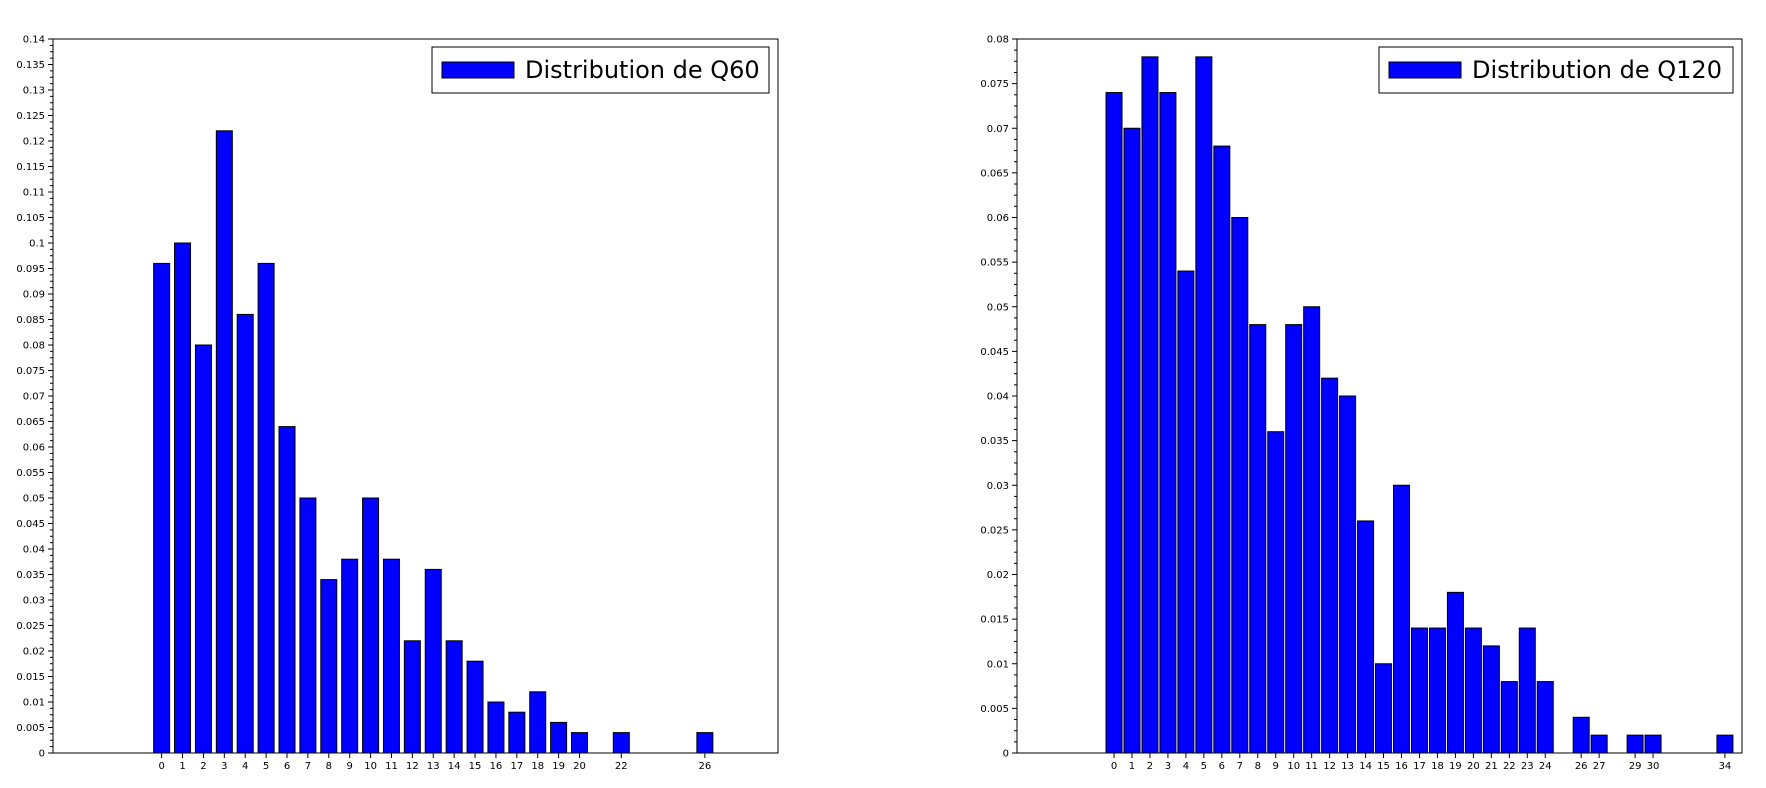 The height and width of the screenshot is (788, 1766). Describe the element at coordinates (998, 218) in the screenshot. I see `y-tick-label: 0.06` at that location.